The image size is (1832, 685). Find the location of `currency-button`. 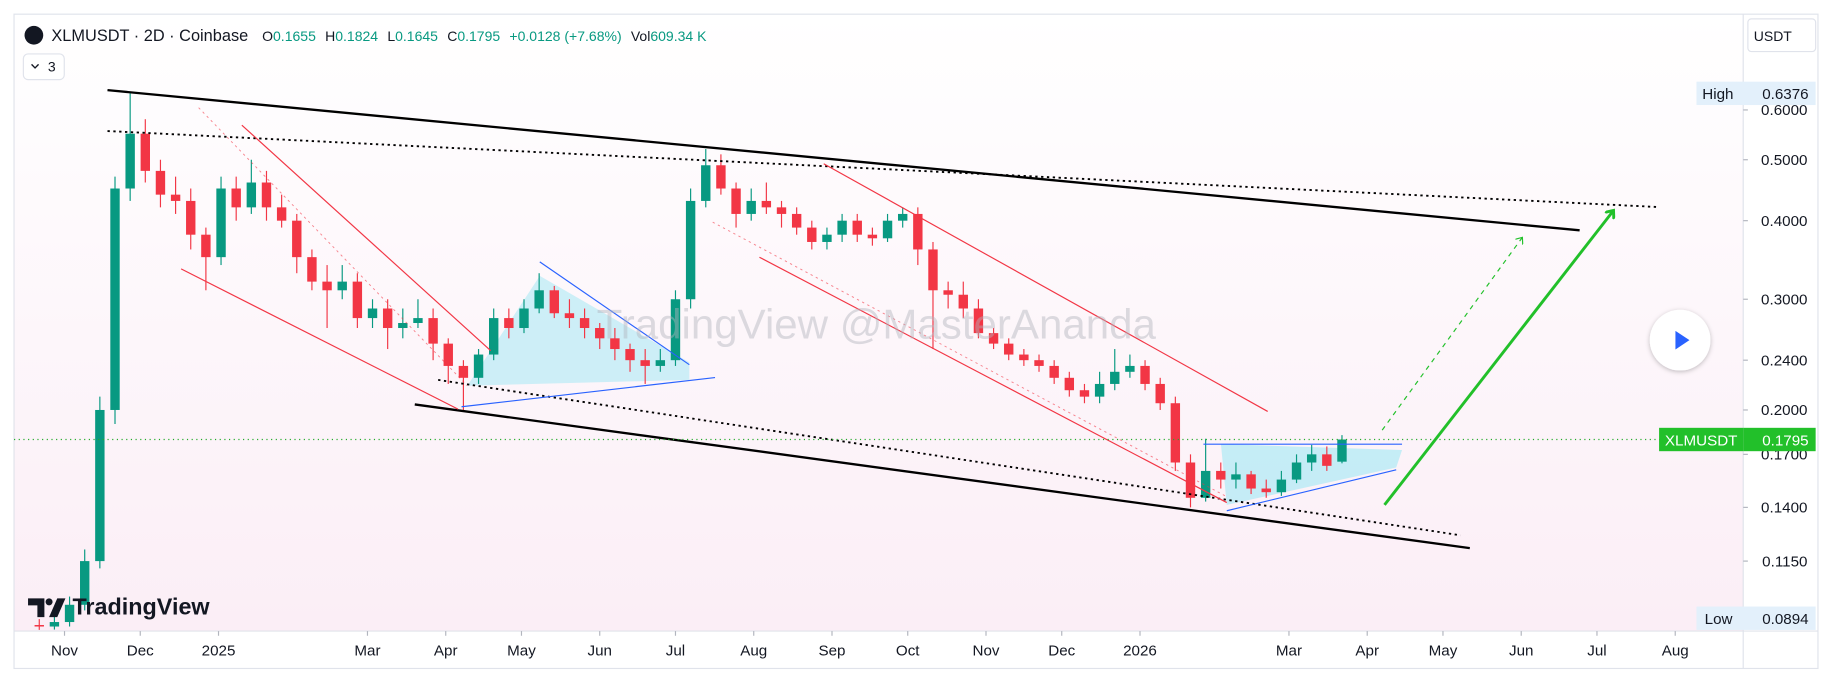

currency-button is located at coordinates (1782, 35).